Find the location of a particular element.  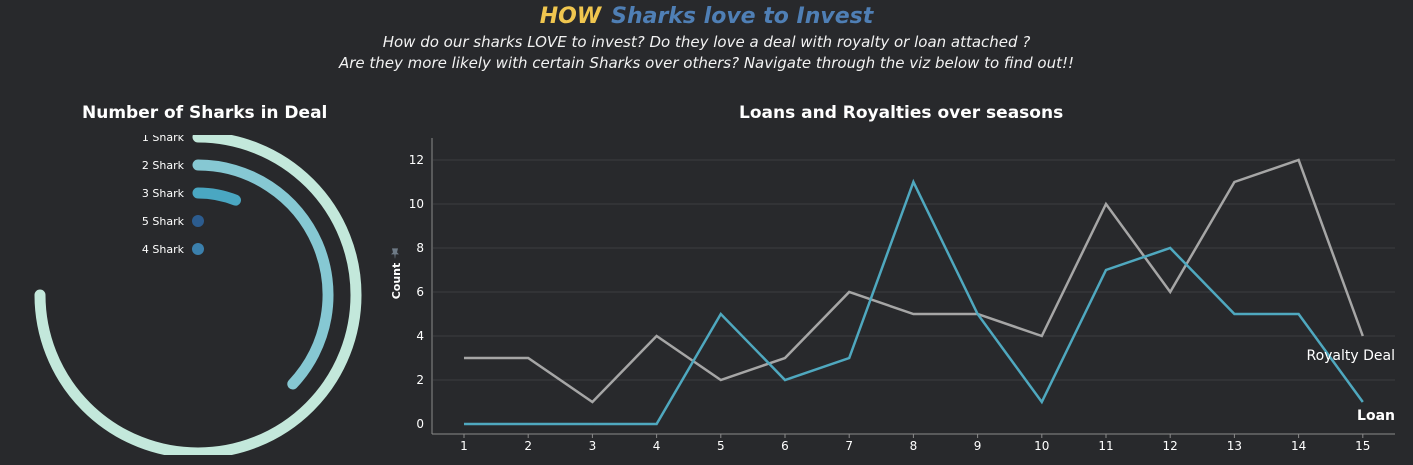

x-tick-label-7: 7 is located at coordinates (849, 446).